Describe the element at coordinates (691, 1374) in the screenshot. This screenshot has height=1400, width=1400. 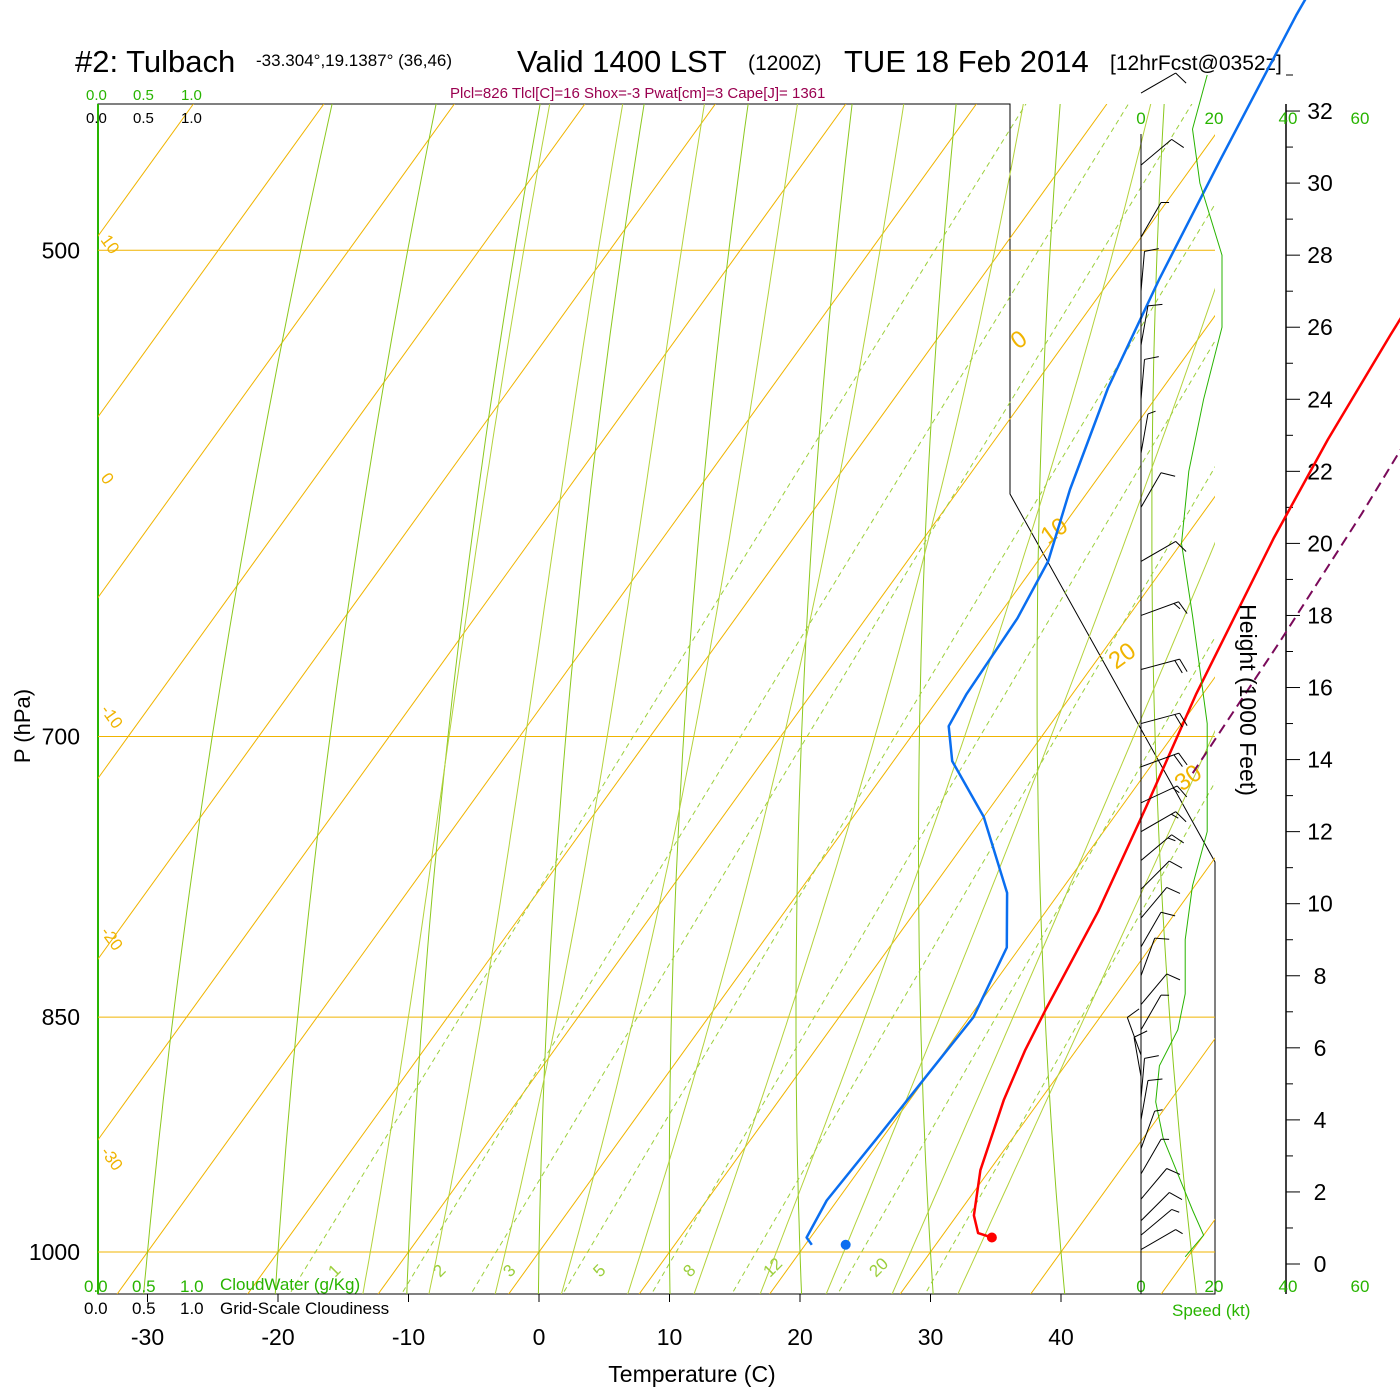
I see `x-axis-title: Temperature (C)` at that location.